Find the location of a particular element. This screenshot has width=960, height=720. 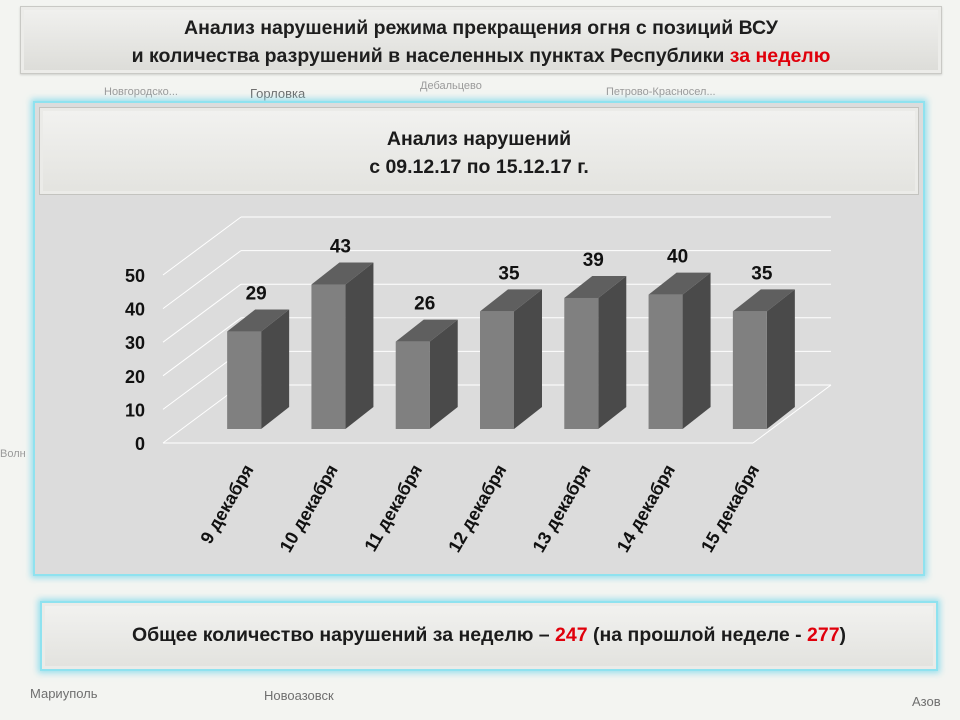

bar-value-label: 39 is located at coordinates (593, 260).